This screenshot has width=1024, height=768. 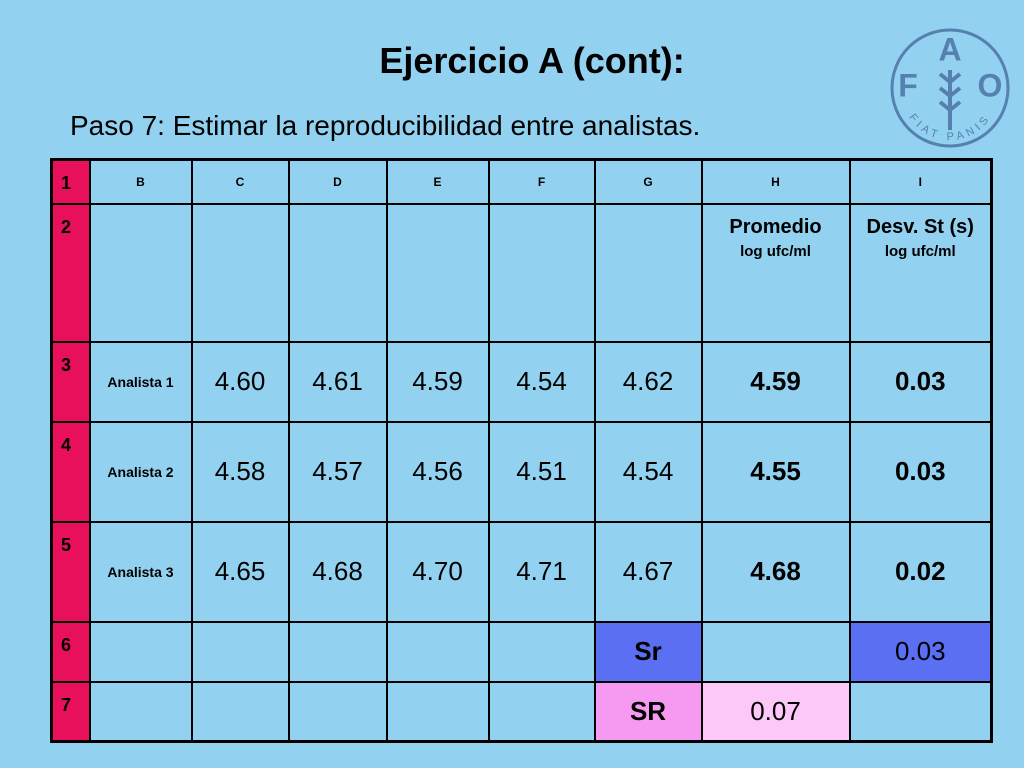 What do you see at coordinates (541, 181) in the screenshot?
I see `table-cell: F` at bounding box center [541, 181].